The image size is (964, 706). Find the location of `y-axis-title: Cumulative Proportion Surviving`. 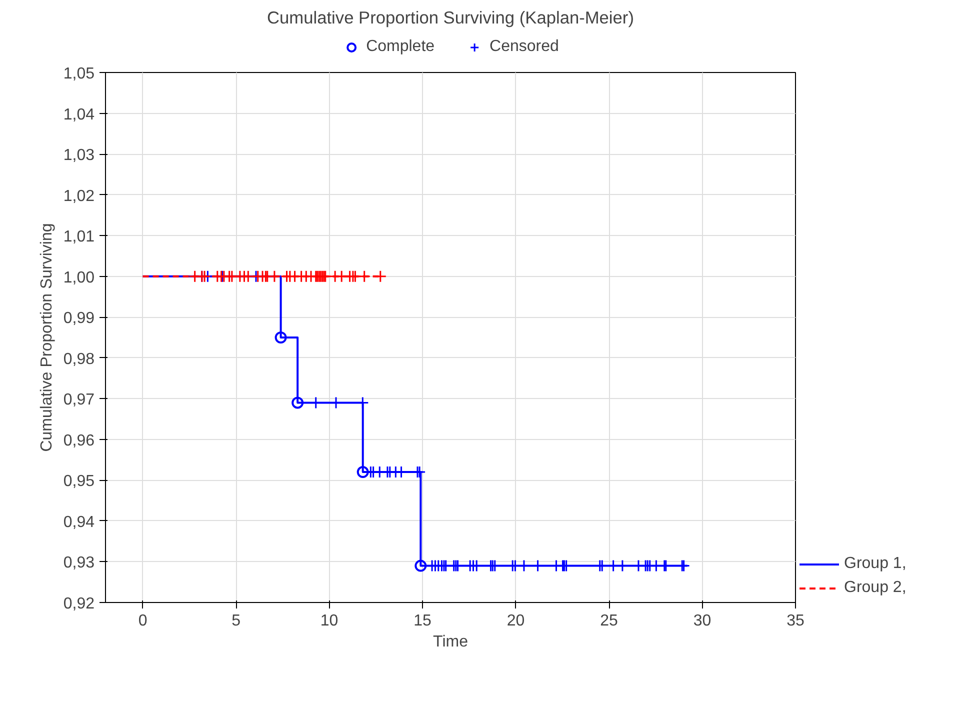

y-axis-title: Cumulative Proportion Surviving is located at coordinates (47, 337).